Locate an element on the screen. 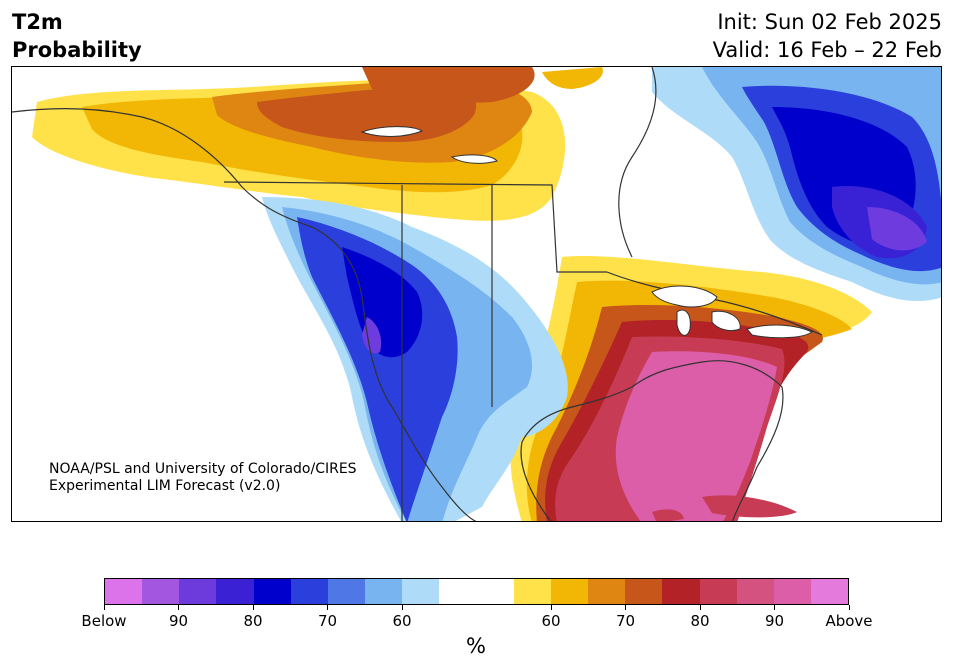 Image resolution: width=954 pixels, height=671 pixels. valid-date: Valid: 16 Feb – 22 Feb is located at coordinates (827, 50).